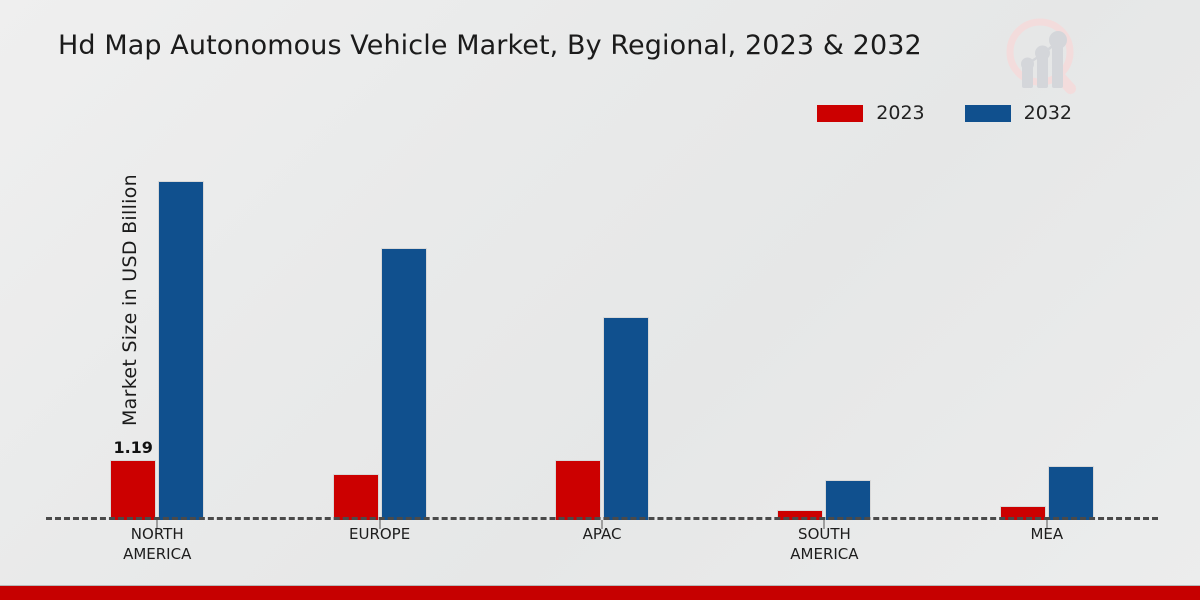 The image size is (1200, 600). I want to click on bar-2023-mea, so click(1022, 512).